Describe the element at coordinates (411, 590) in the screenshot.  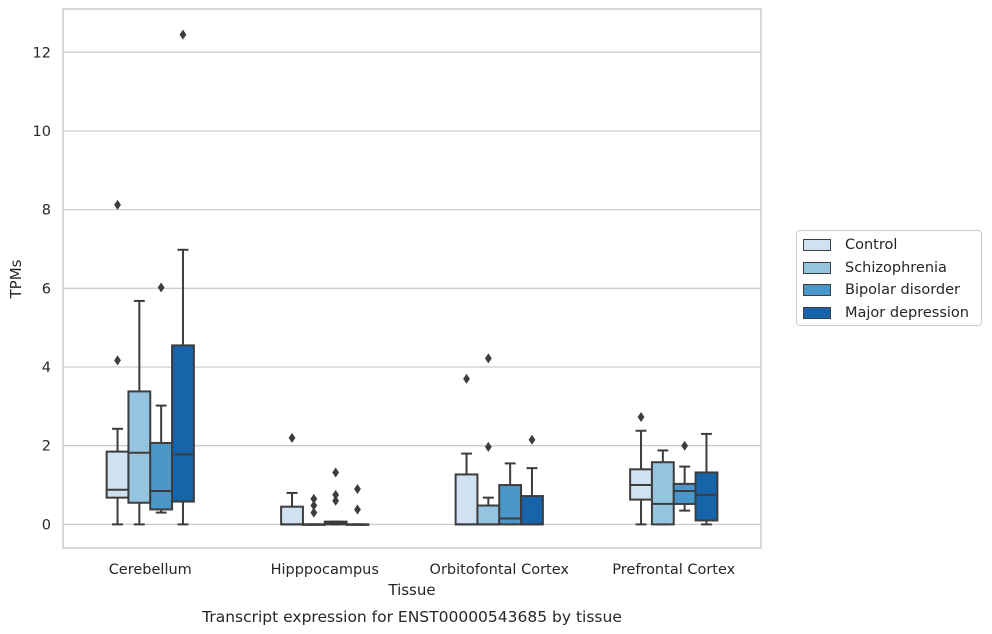
I see `x-axis-title: Tissue` at that location.